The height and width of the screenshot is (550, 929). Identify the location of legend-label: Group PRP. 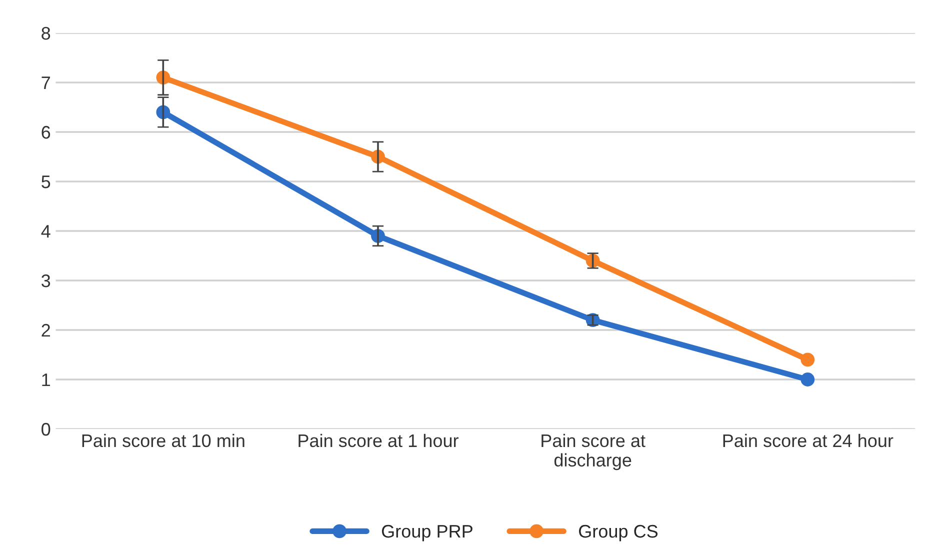
(427, 533).